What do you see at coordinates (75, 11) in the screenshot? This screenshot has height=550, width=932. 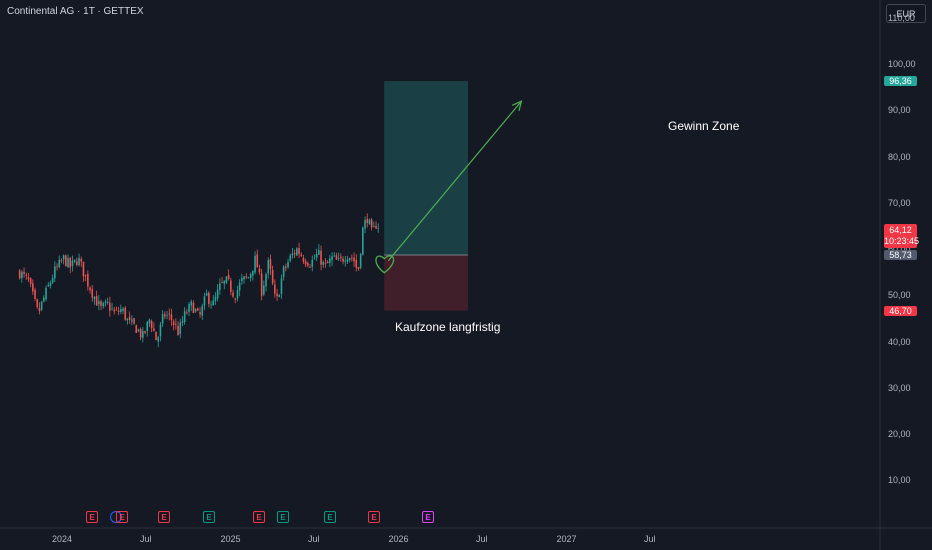 I see `symbol-title: Continental AG · 1T · GETTEX` at bounding box center [75, 11].